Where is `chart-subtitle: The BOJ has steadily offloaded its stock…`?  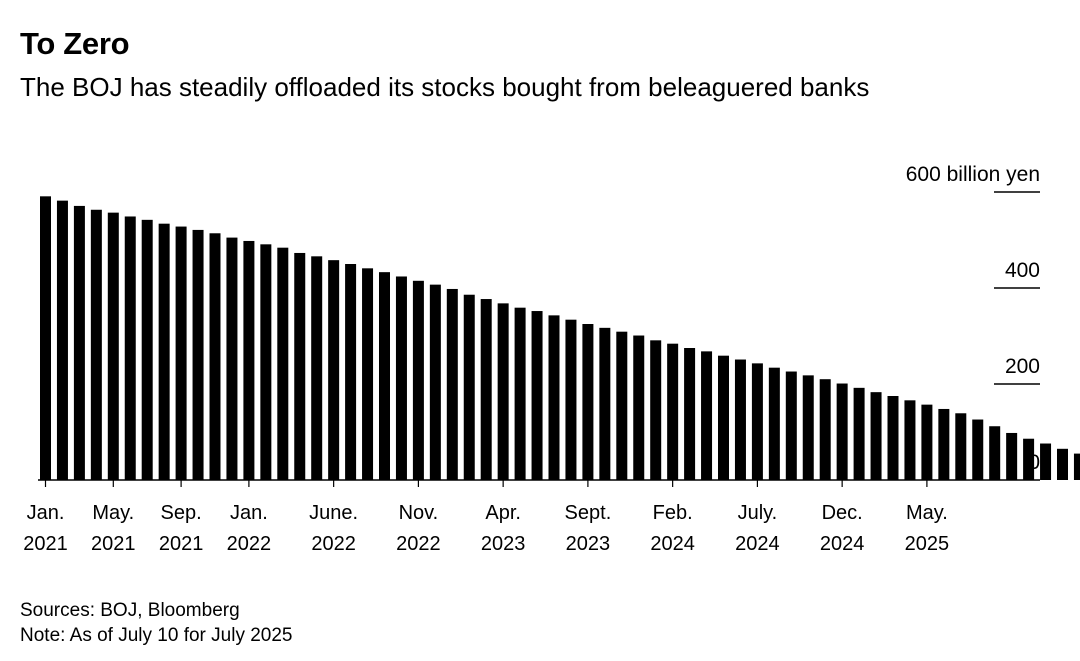
chart-subtitle: The BOJ has steadily offloaded its stock… is located at coordinates (445, 87).